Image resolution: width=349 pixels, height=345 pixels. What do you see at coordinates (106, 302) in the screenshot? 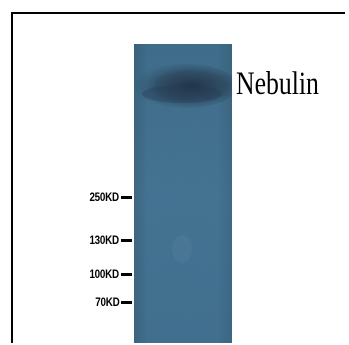
I see `marker-label: 70KD` at bounding box center [106, 302].